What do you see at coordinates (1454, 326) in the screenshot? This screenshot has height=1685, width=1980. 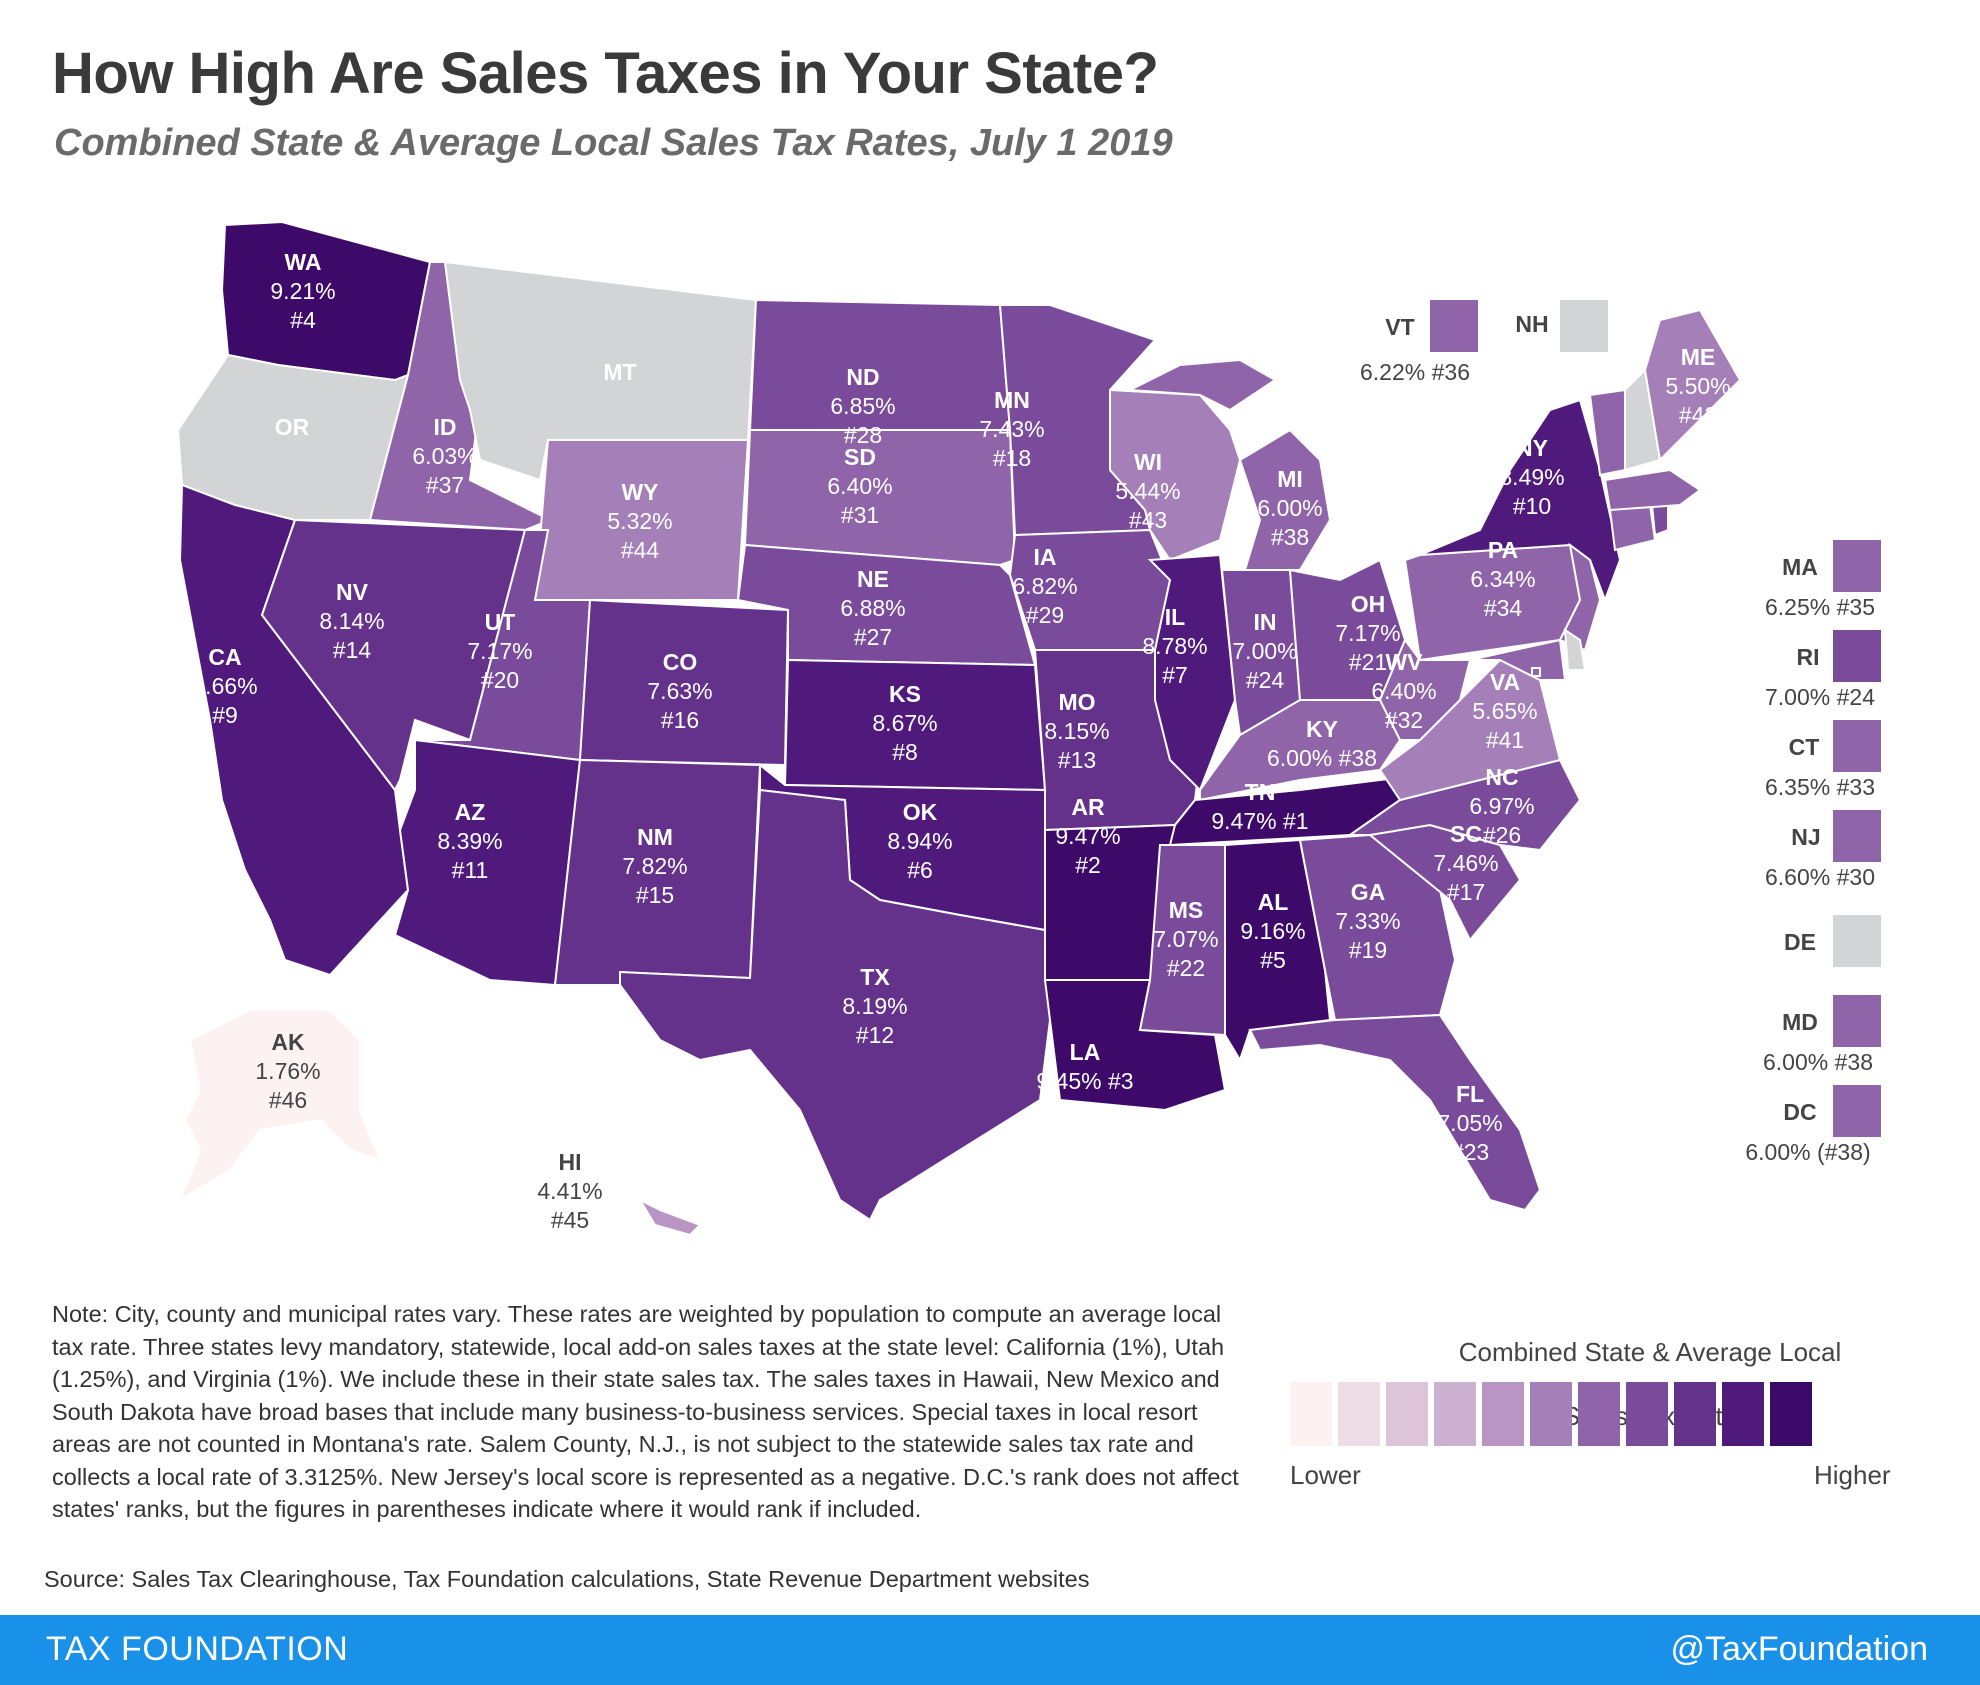 I see `callout-swatch-vt` at bounding box center [1454, 326].